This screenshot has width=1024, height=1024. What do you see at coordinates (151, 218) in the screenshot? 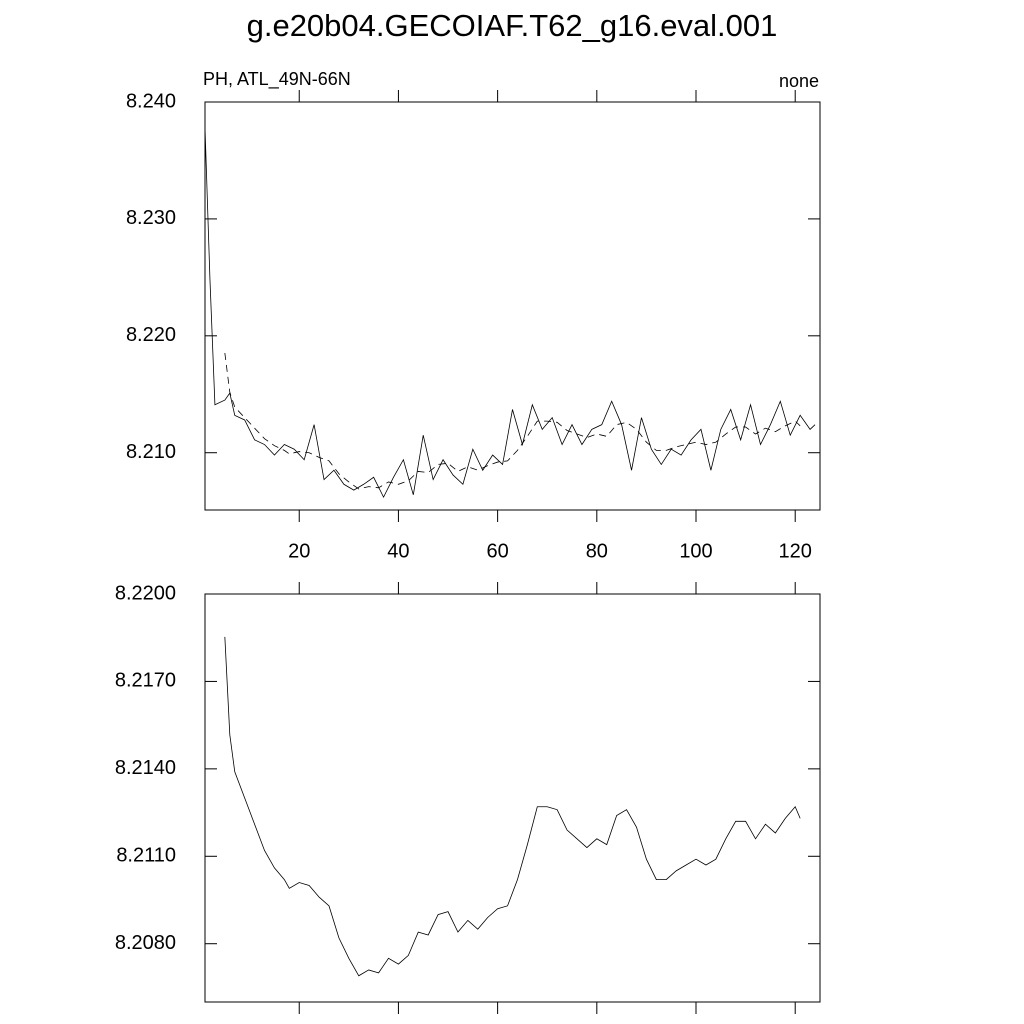
I see `y-tick-label: 8.230` at bounding box center [151, 218].